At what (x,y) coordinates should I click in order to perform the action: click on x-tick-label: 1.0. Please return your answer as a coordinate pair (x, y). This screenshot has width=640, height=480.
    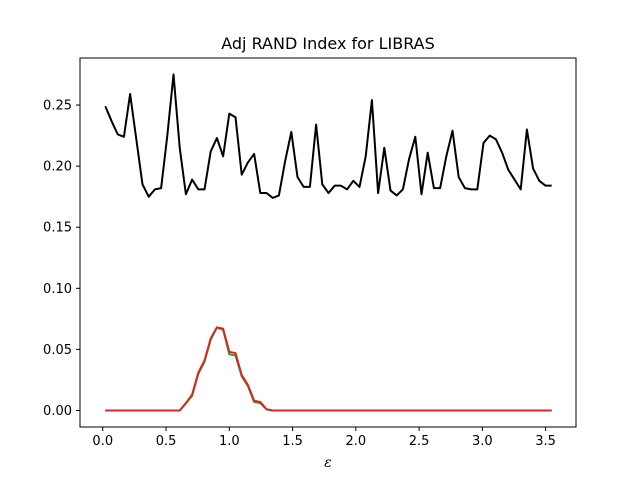
    Looking at the image, I should click on (229, 441).